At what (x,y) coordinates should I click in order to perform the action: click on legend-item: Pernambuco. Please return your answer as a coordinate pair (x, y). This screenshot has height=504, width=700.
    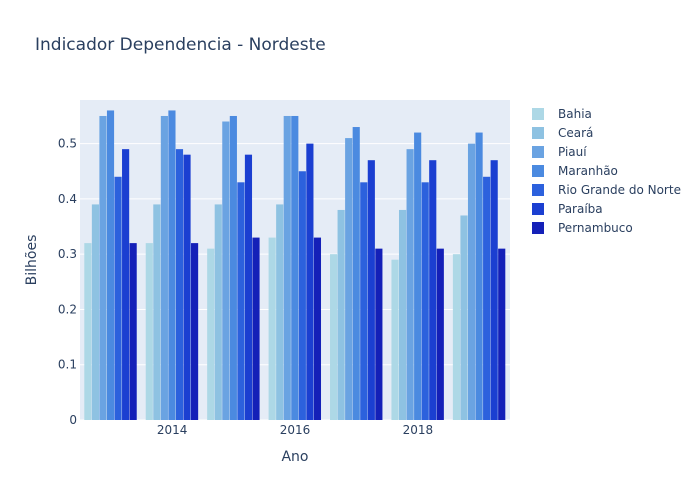
    Looking at the image, I should click on (582, 228).